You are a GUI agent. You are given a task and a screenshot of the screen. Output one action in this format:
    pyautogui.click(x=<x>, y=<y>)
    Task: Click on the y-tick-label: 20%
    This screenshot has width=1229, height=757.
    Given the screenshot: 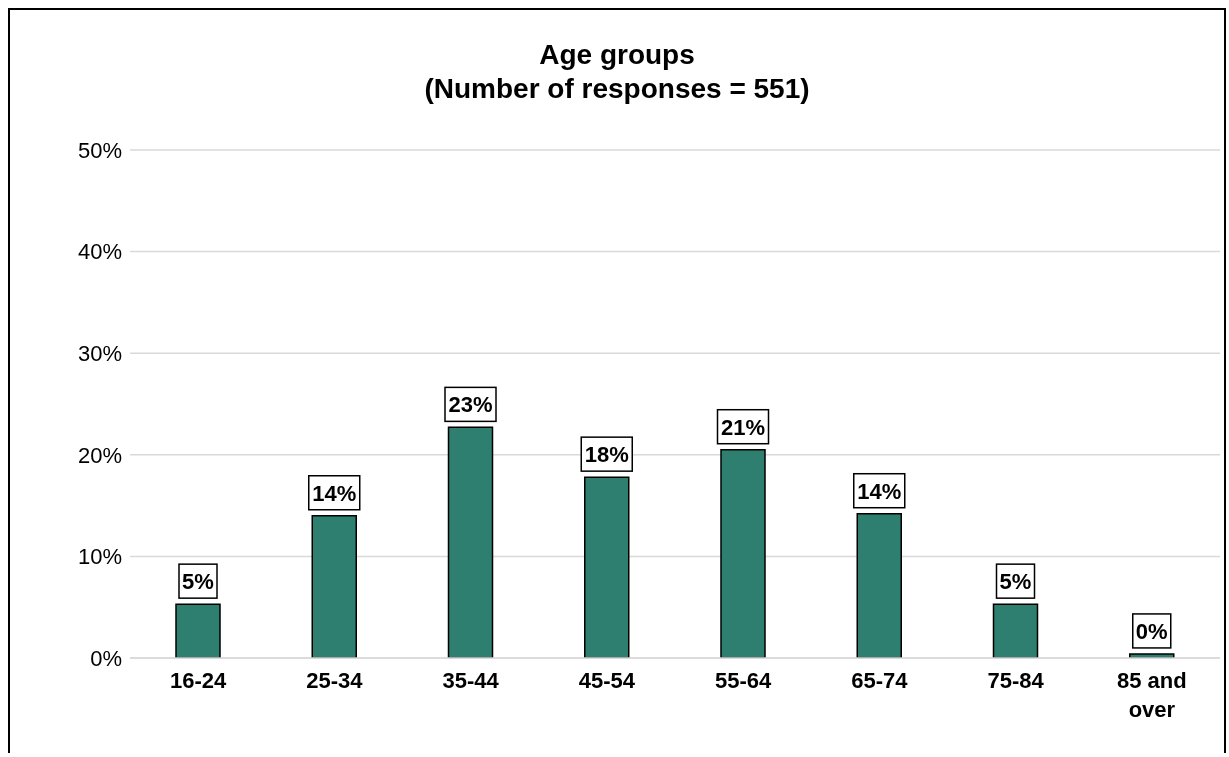 What is the action you would take?
    pyautogui.click(x=99, y=455)
    